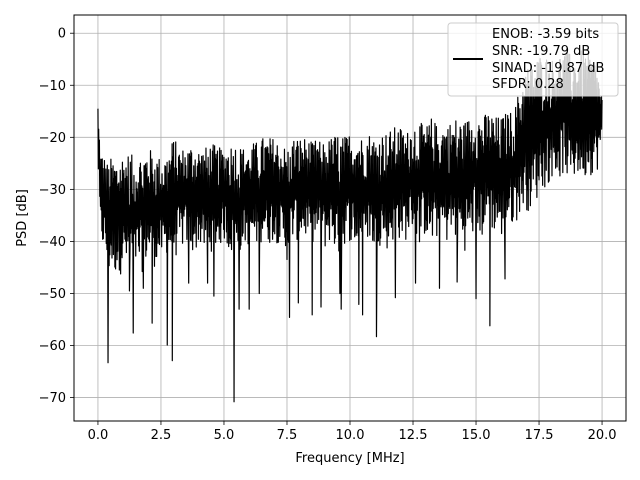  What do you see at coordinates (52, 86) in the screenshot?
I see `y-tick-label: −10` at bounding box center [52, 86].